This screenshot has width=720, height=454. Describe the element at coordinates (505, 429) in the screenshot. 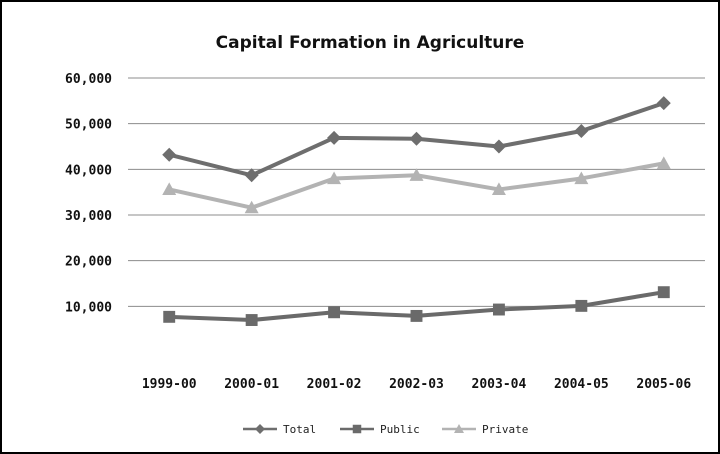

I see `legend-label: Private` at that location.